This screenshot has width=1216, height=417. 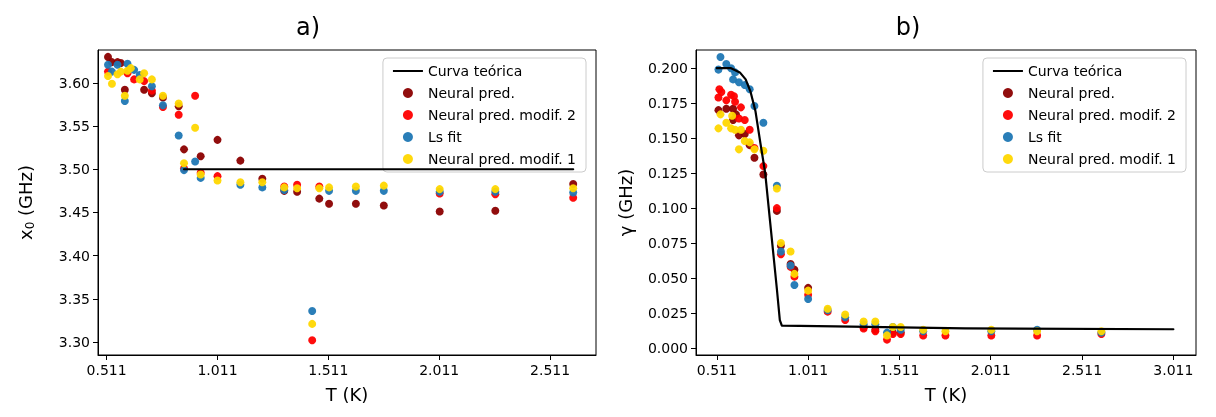 I want to click on y-tick-label: 3.35, so click(x=74, y=298).